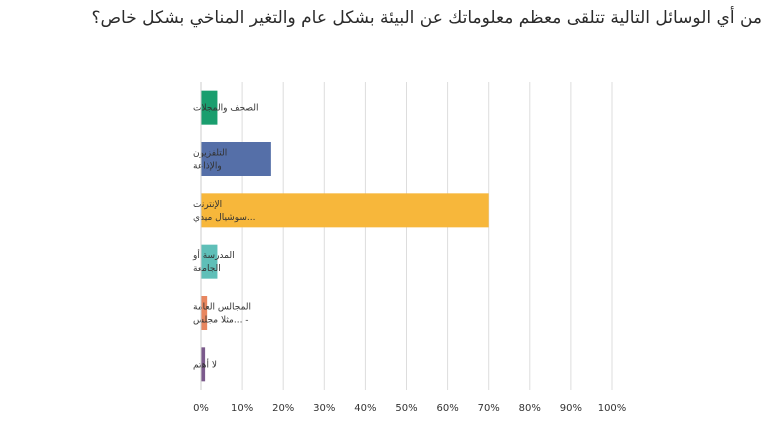  What do you see at coordinates (365, 408) in the screenshot?
I see `x-tick-label: 40%` at bounding box center [365, 408].